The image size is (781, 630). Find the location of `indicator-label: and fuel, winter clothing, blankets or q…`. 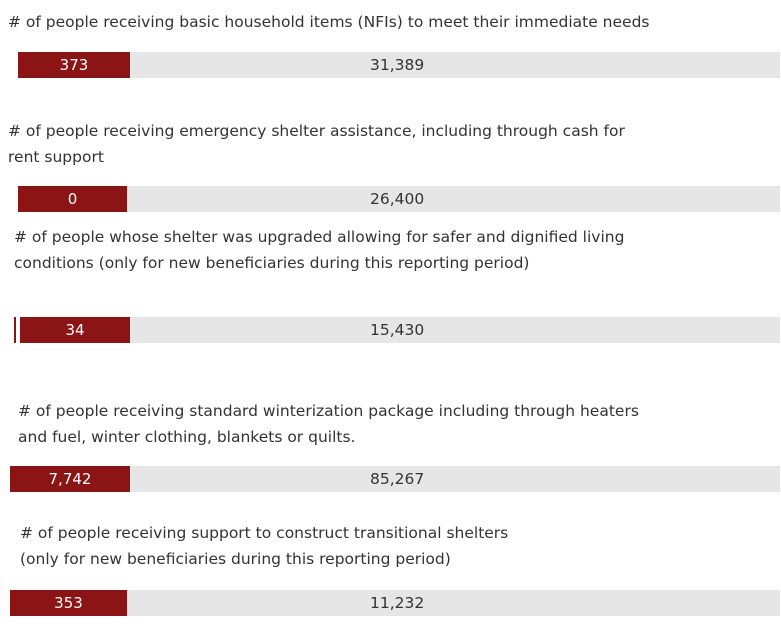

indicator-label: and fuel, winter clothing, blankets or q… is located at coordinates (187, 437).